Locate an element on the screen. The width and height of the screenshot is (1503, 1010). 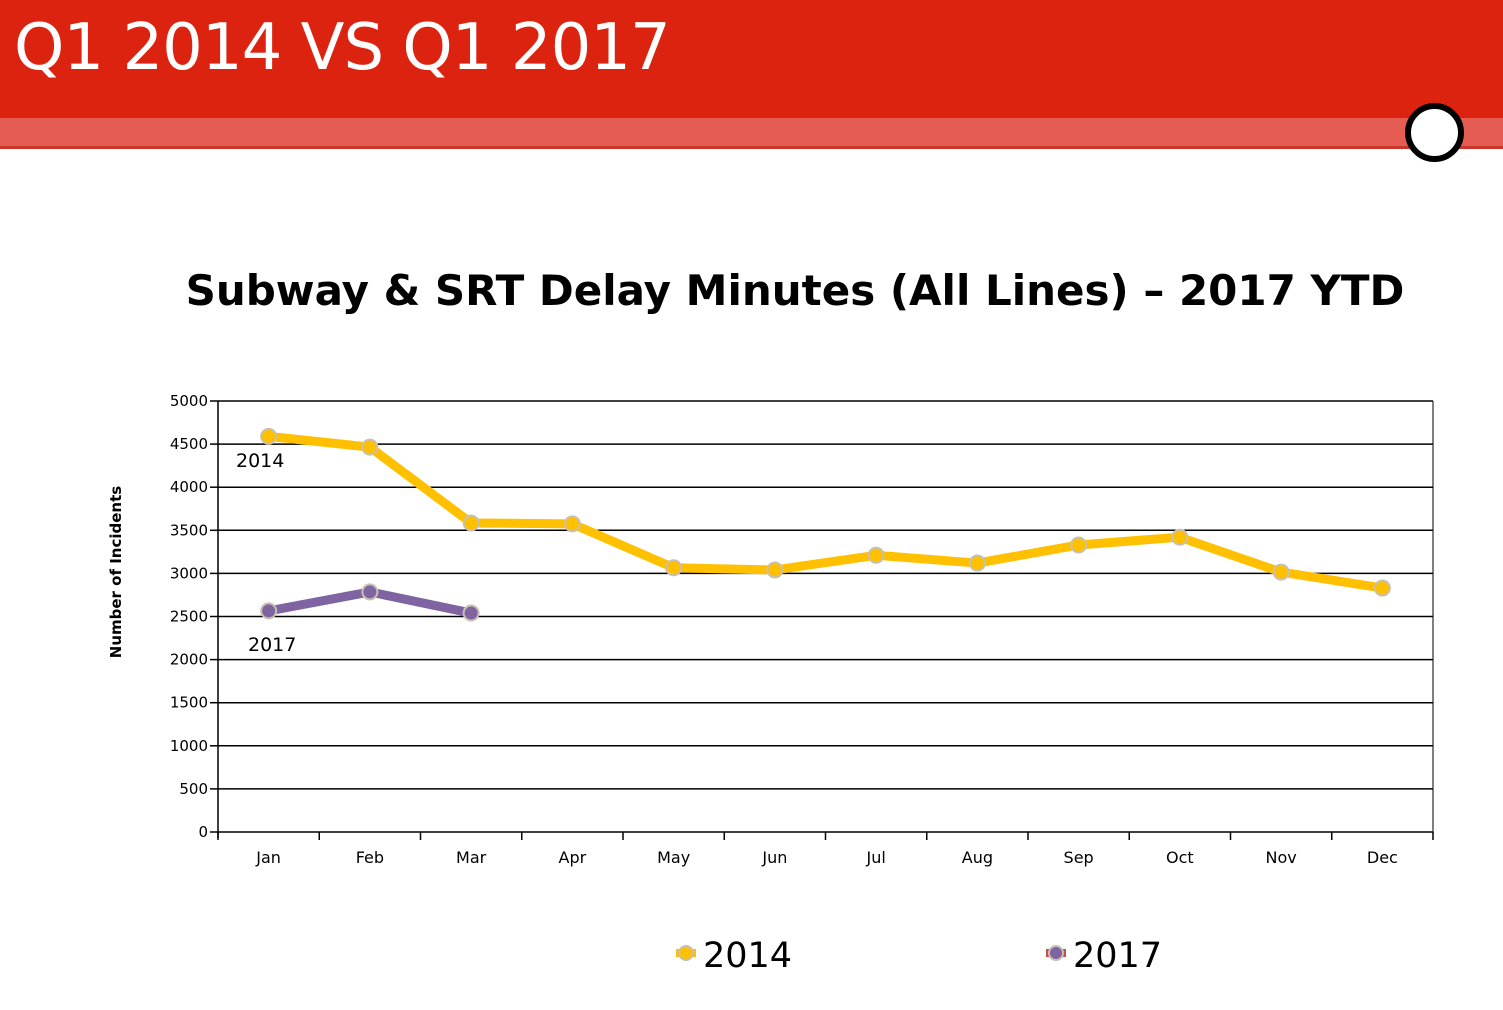
x-tick-label: Jul is located at coordinates (875, 857).